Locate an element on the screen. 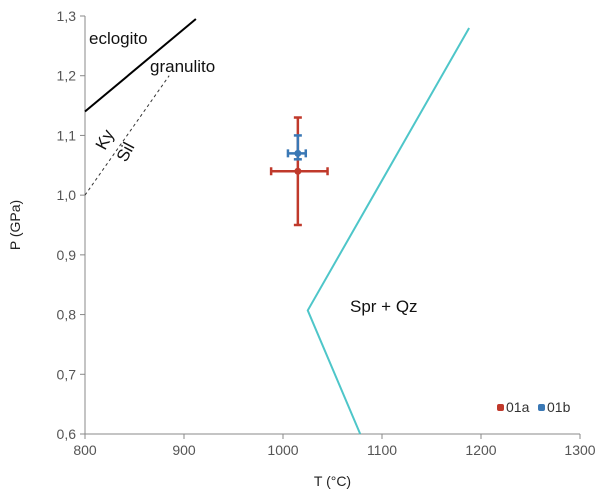 The image size is (603, 492). data-point-01a is located at coordinates (298, 171).